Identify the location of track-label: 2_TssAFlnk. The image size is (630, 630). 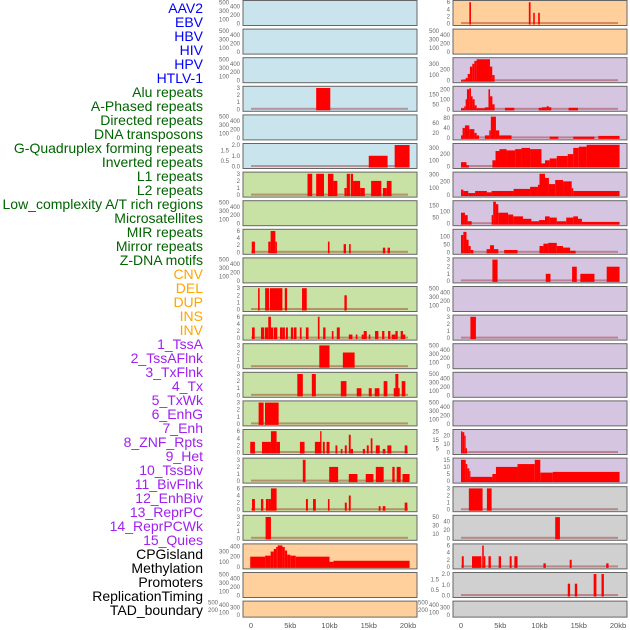
(166, 358).